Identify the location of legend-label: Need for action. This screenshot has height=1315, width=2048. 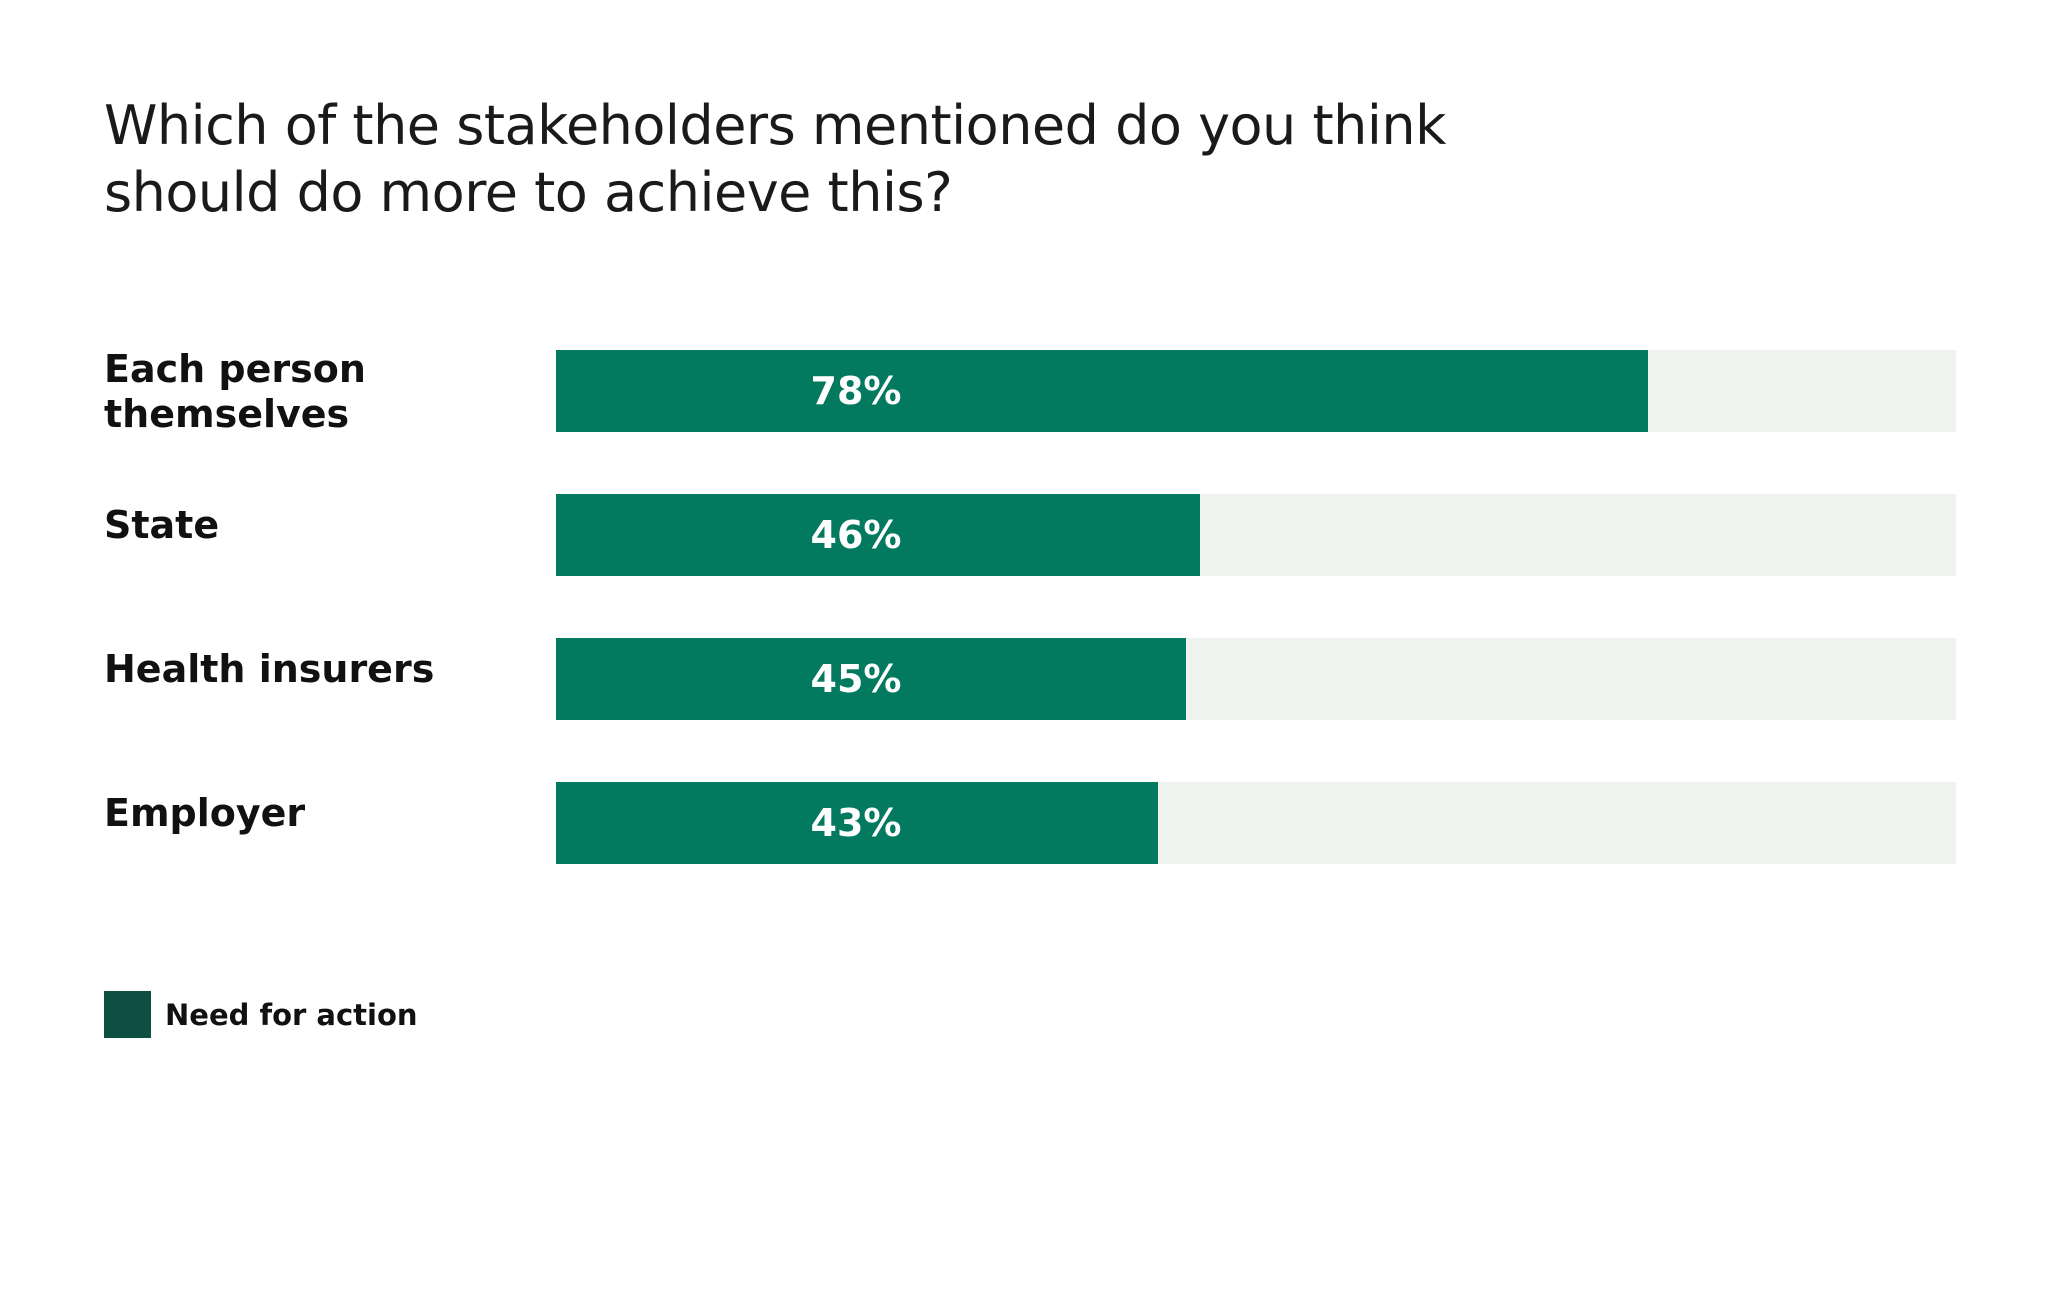
(291, 1014).